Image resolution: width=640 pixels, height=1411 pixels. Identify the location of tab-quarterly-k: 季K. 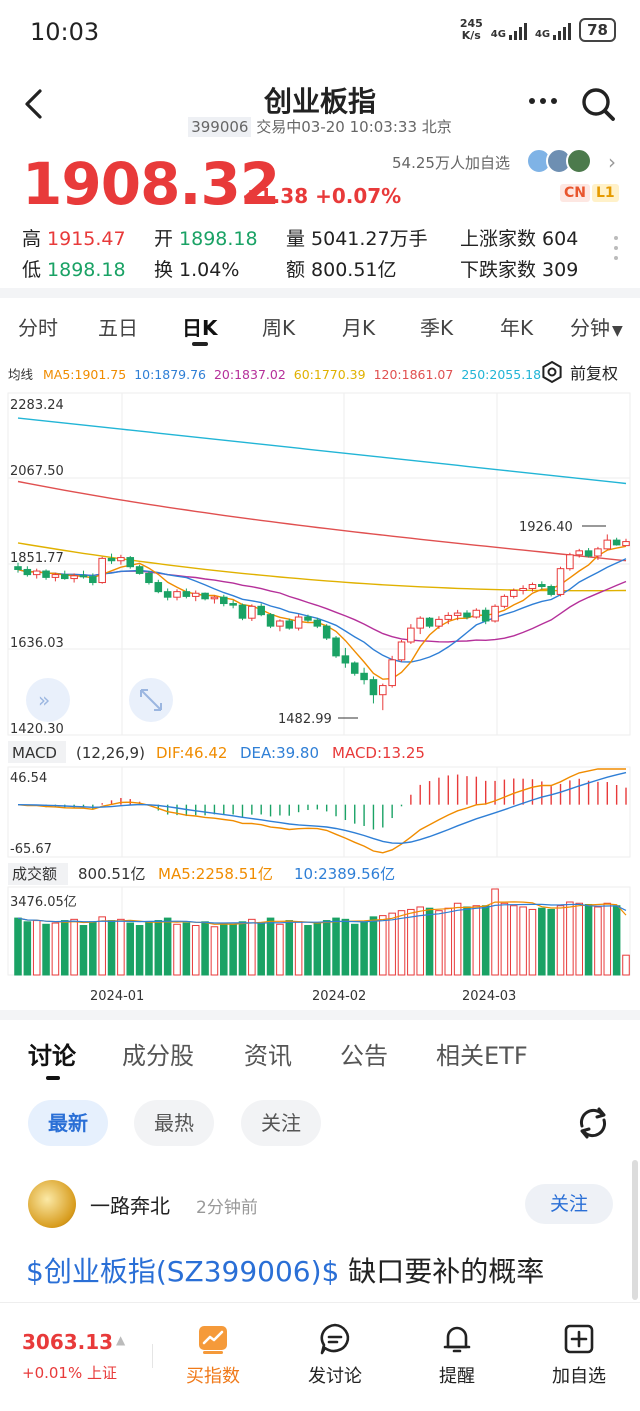
(437, 328).